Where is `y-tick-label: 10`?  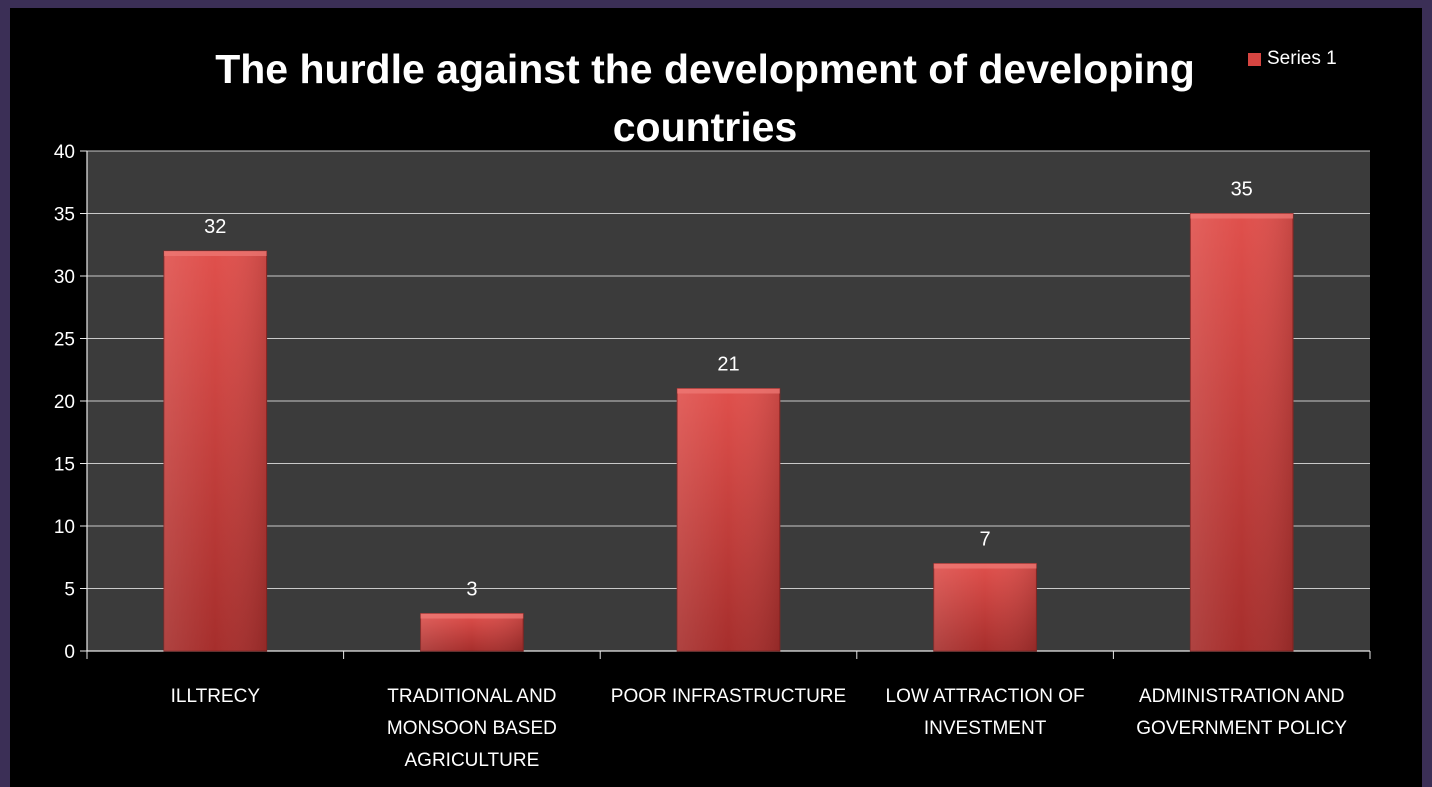 y-tick-label: 10 is located at coordinates (64, 527).